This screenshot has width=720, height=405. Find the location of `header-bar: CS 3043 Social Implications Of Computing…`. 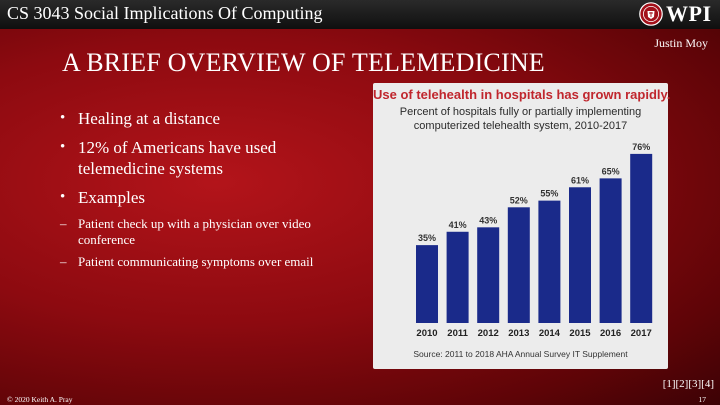

header-bar: CS 3043 Social Implications Of Computing… is located at coordinates (360, 14).